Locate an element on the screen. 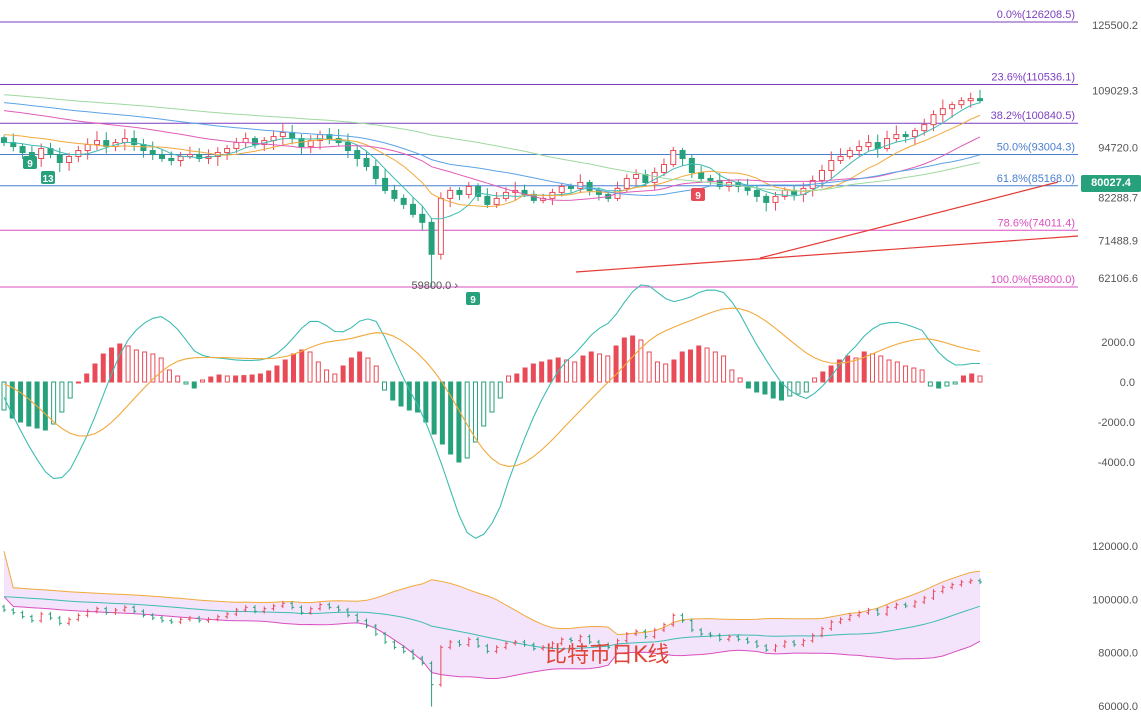 This screenshot has width=1141, height=717. chart-watermark: 比特币日K线 is located at coordinates (607, 655).